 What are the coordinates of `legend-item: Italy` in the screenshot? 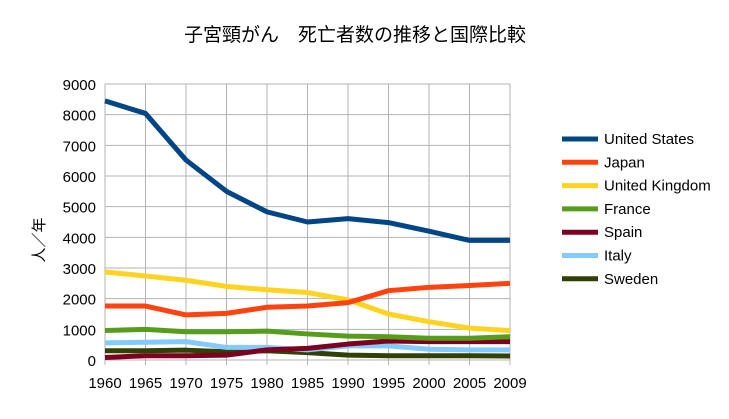 It's located at (597, 256).